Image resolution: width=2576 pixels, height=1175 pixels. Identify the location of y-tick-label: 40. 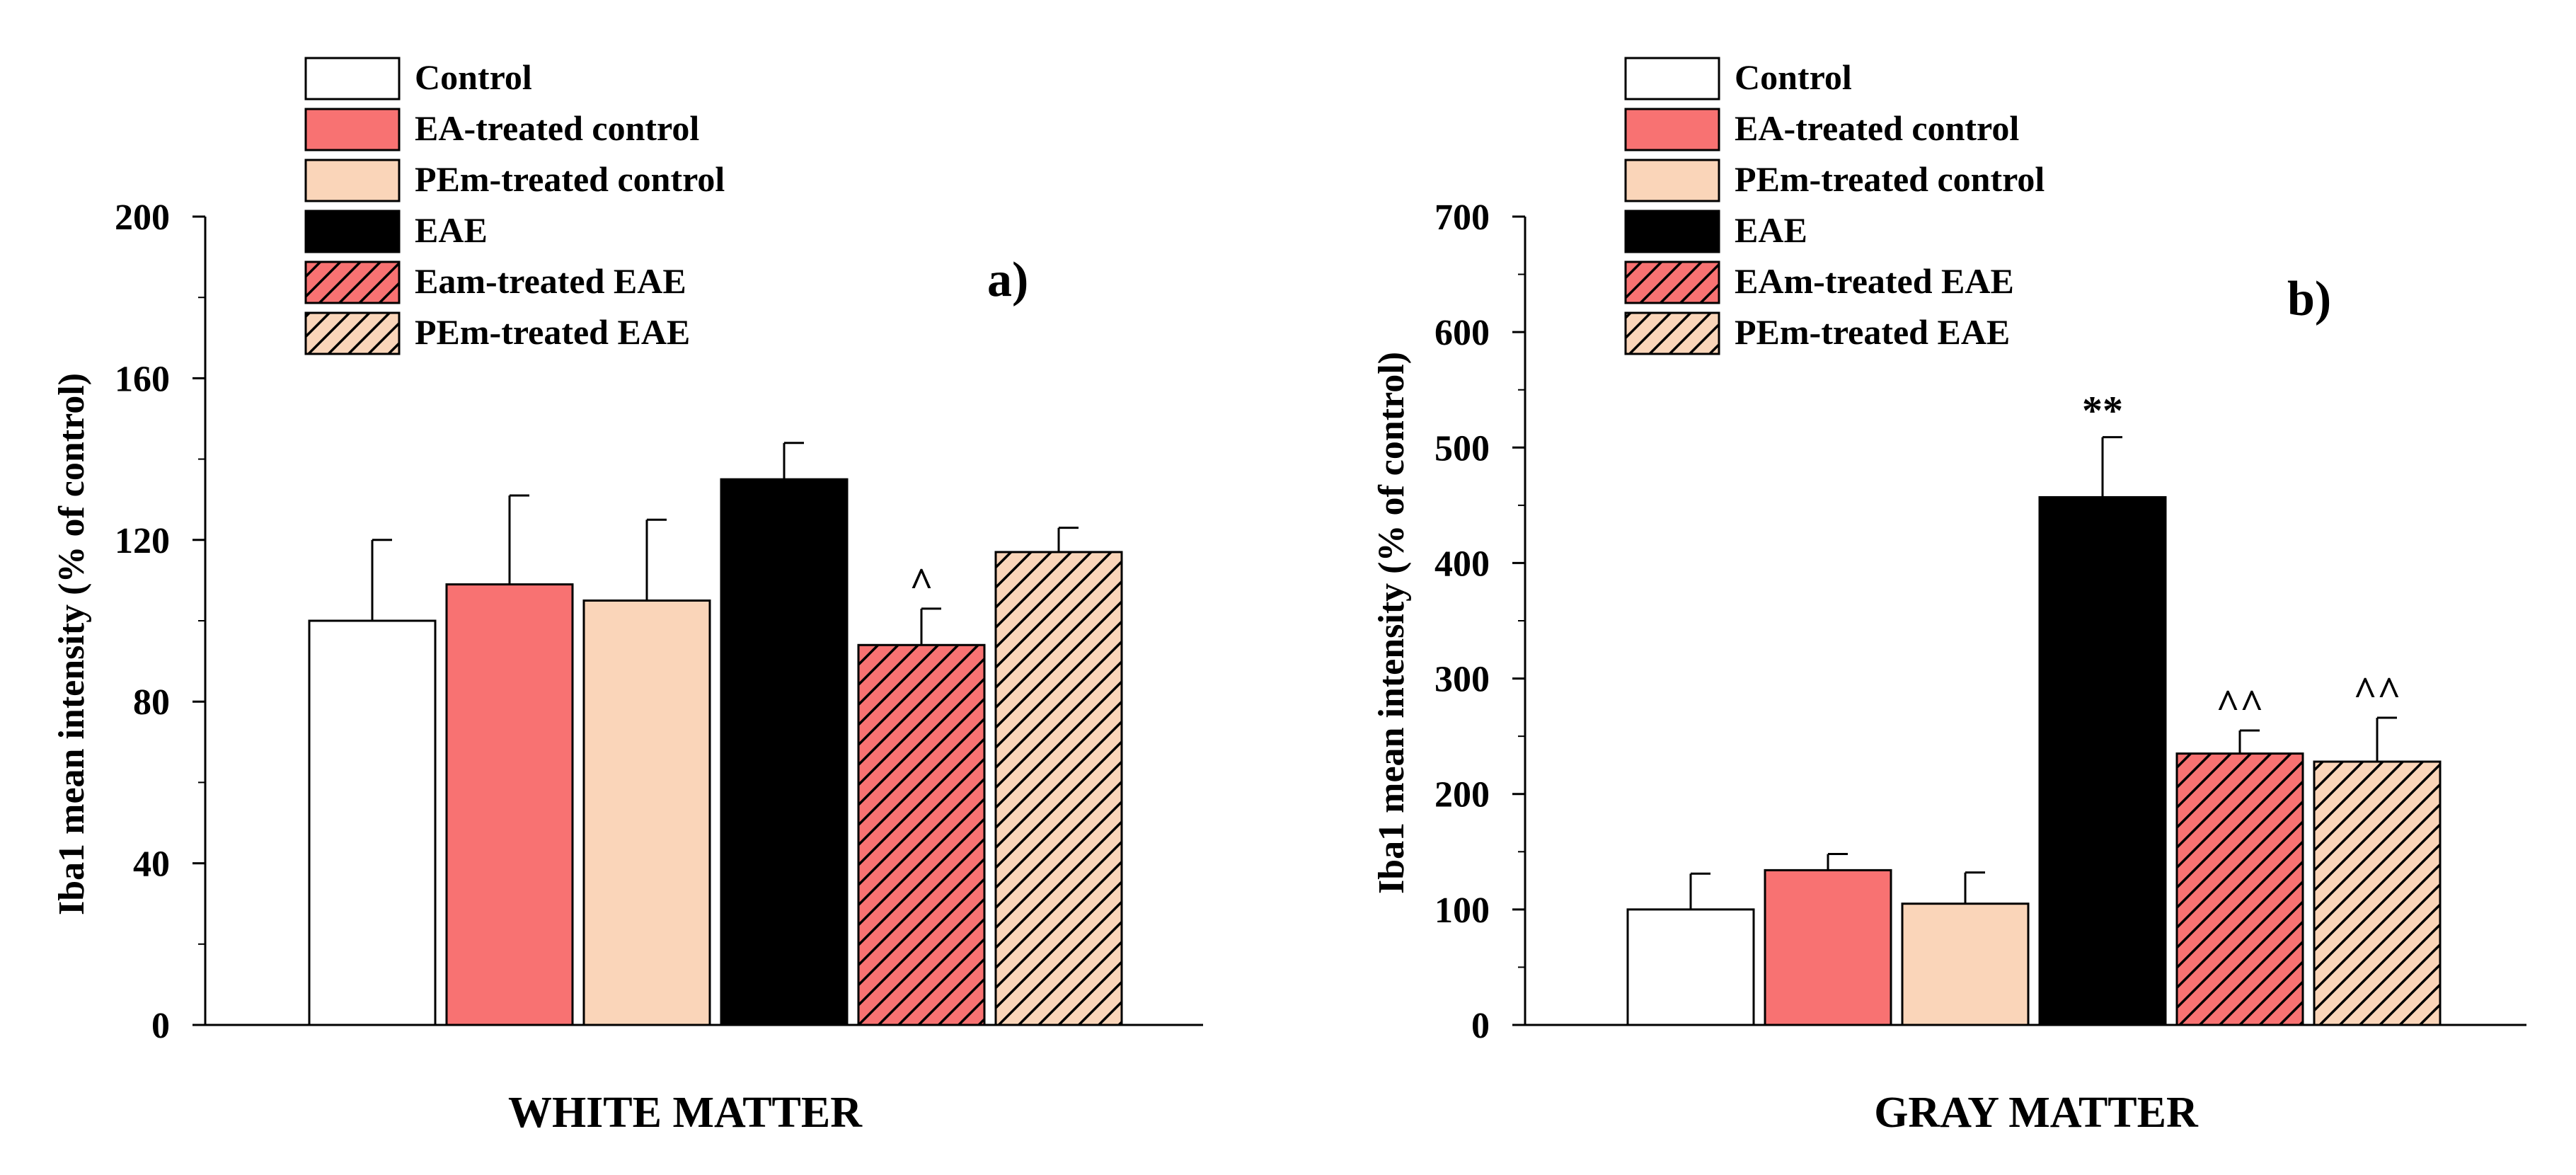
(152, 865).